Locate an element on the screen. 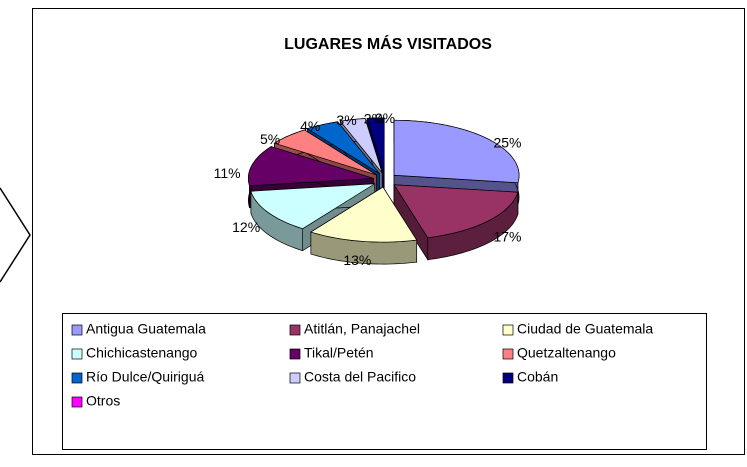 This screenshot has width=747, height=467. data-label: 2% is located at coordinates (374, 118).